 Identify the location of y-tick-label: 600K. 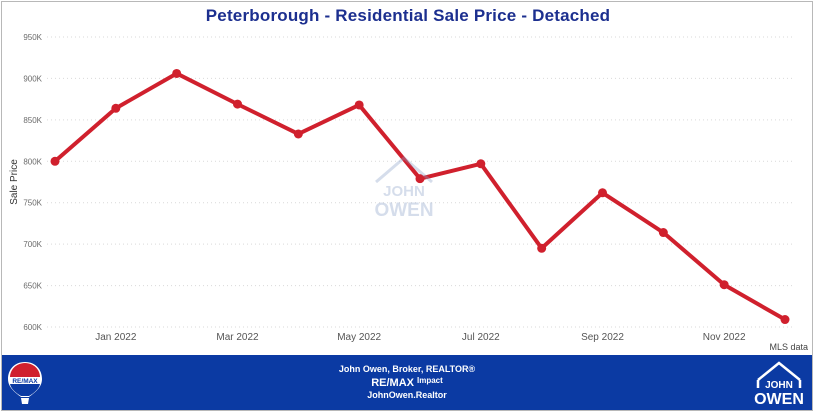
(32, 327).